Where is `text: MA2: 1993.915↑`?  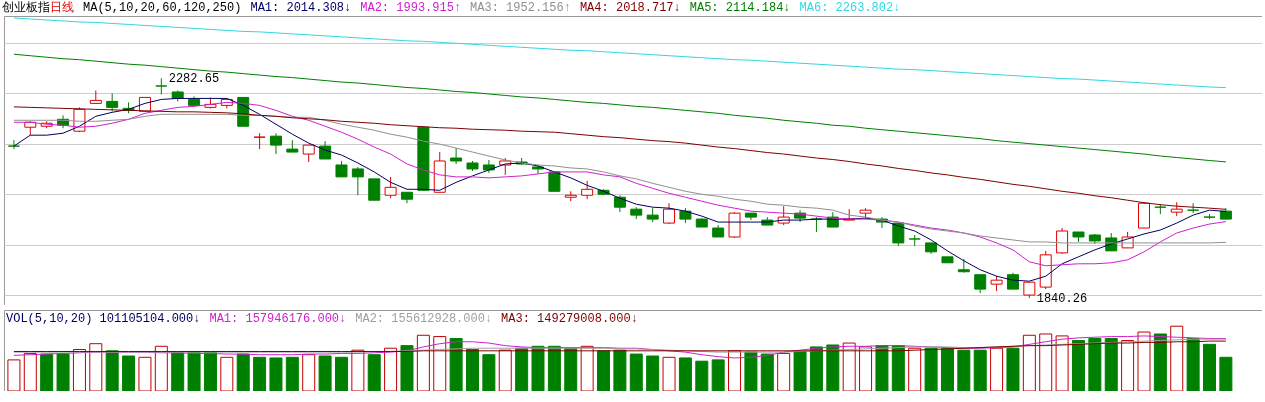 text: MA2: 1993.915↑ is located at coordinates (411, 8).